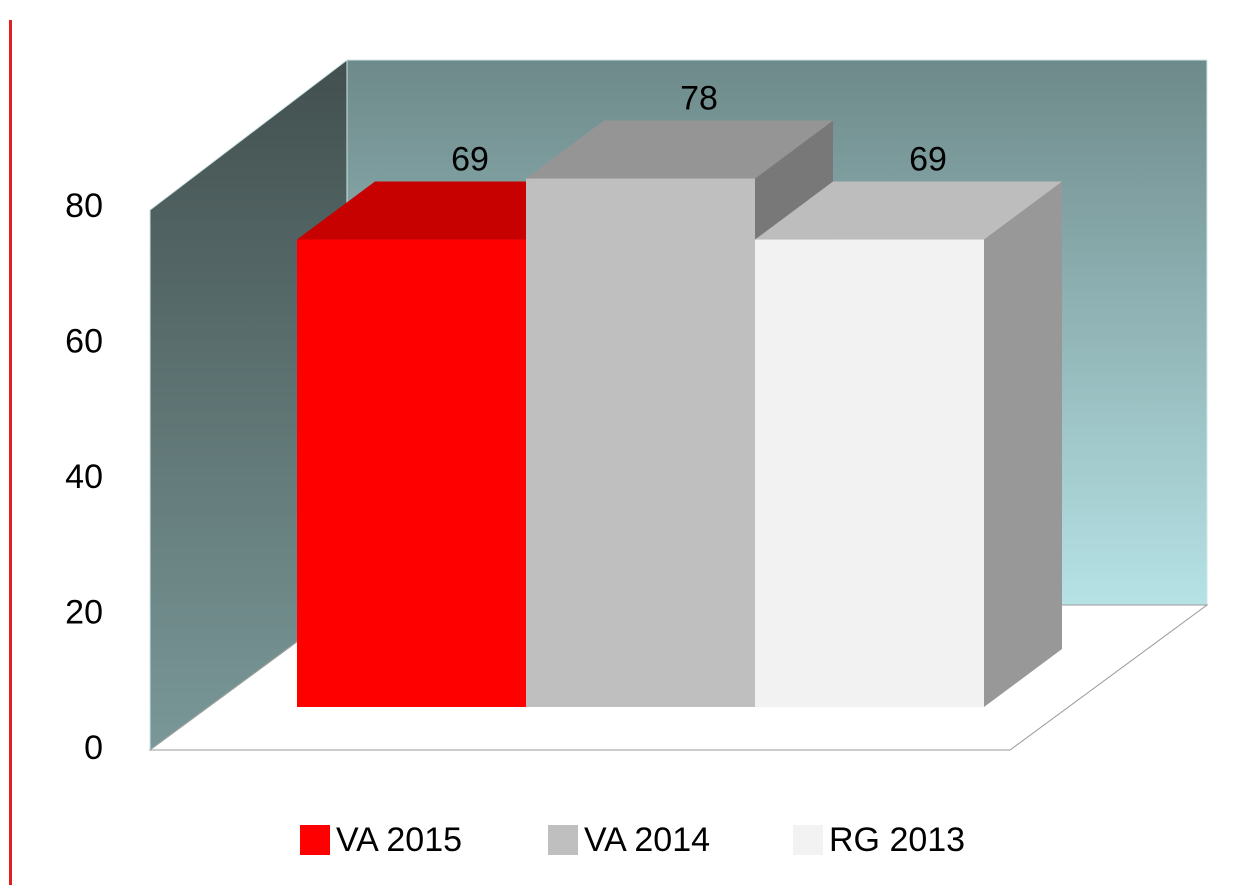 Image resolution: width=1257 pixels, height=885 pixels. I want to click on legend-label: VA 2014, so click(647, 840).